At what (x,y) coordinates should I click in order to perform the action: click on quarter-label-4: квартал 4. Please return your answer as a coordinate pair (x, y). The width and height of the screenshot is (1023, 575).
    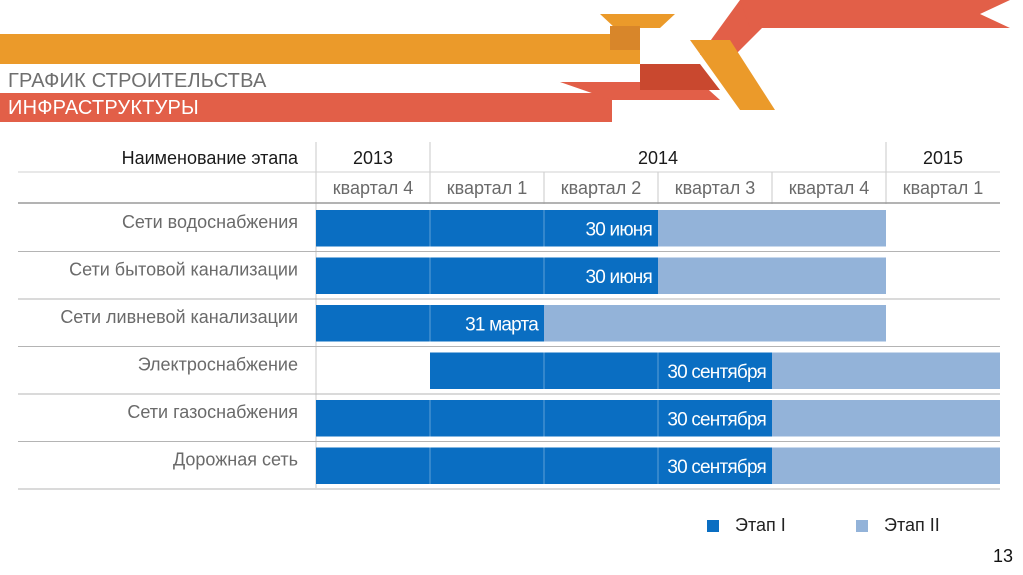
    Looking at the image, I should click on (829, 188).